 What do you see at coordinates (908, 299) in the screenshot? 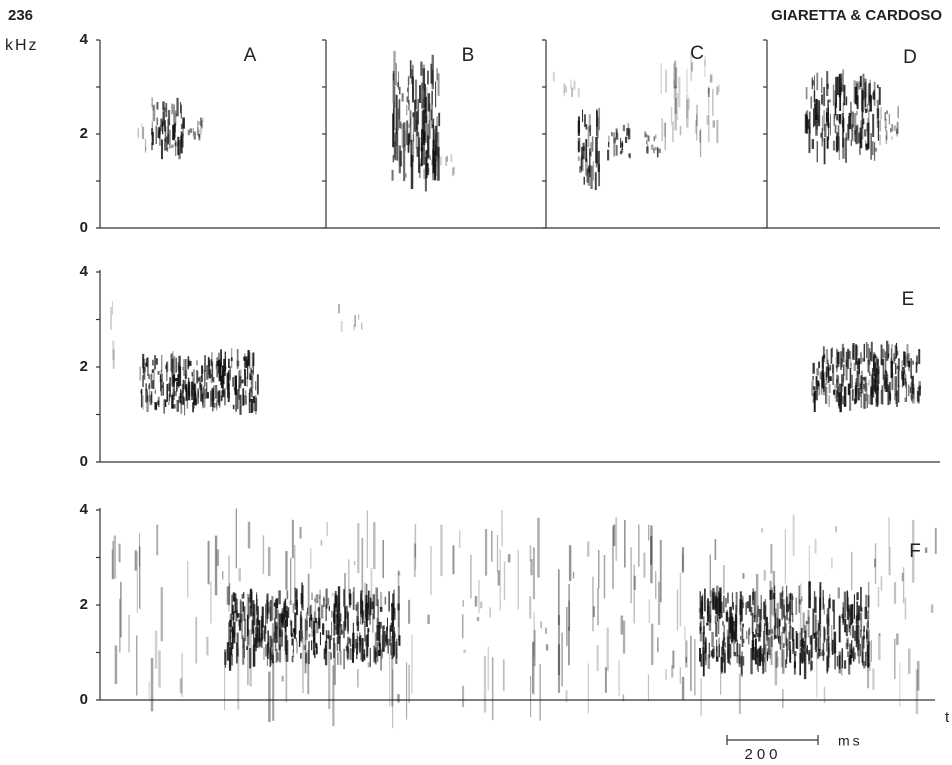
I see `panel-label: E` at bounding box center [908, 299].